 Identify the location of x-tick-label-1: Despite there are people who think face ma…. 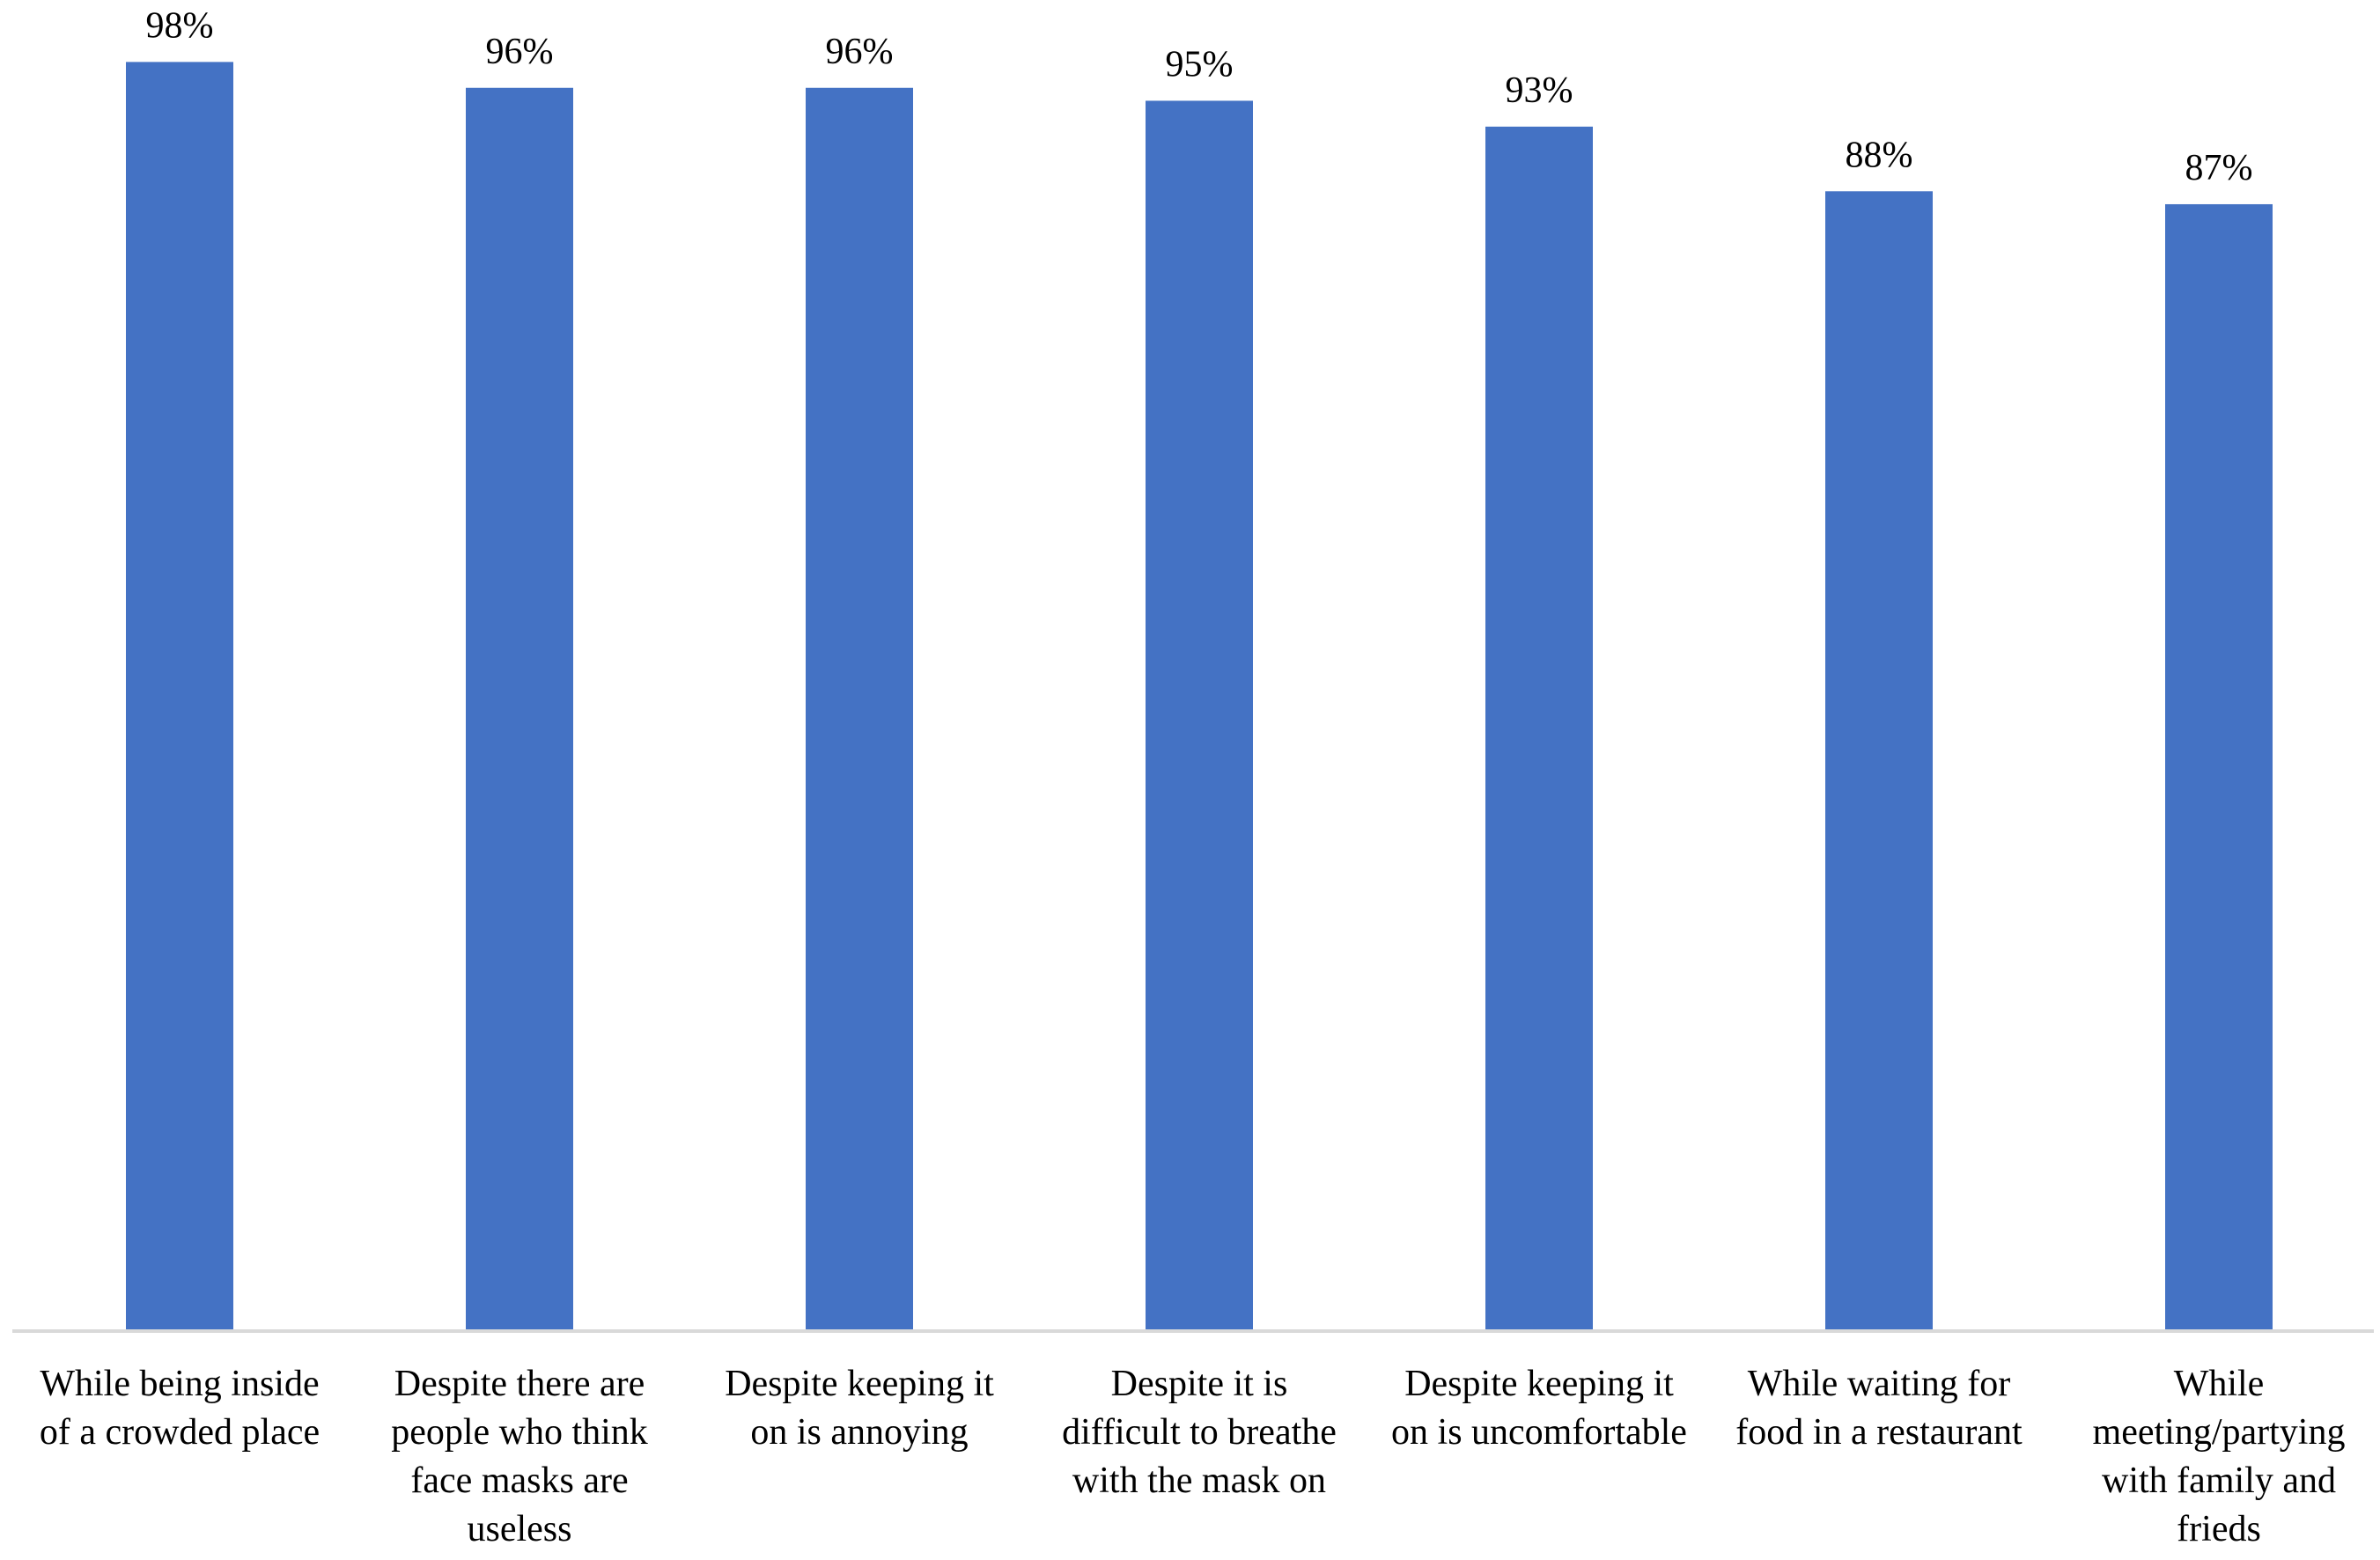
(519, 1456).